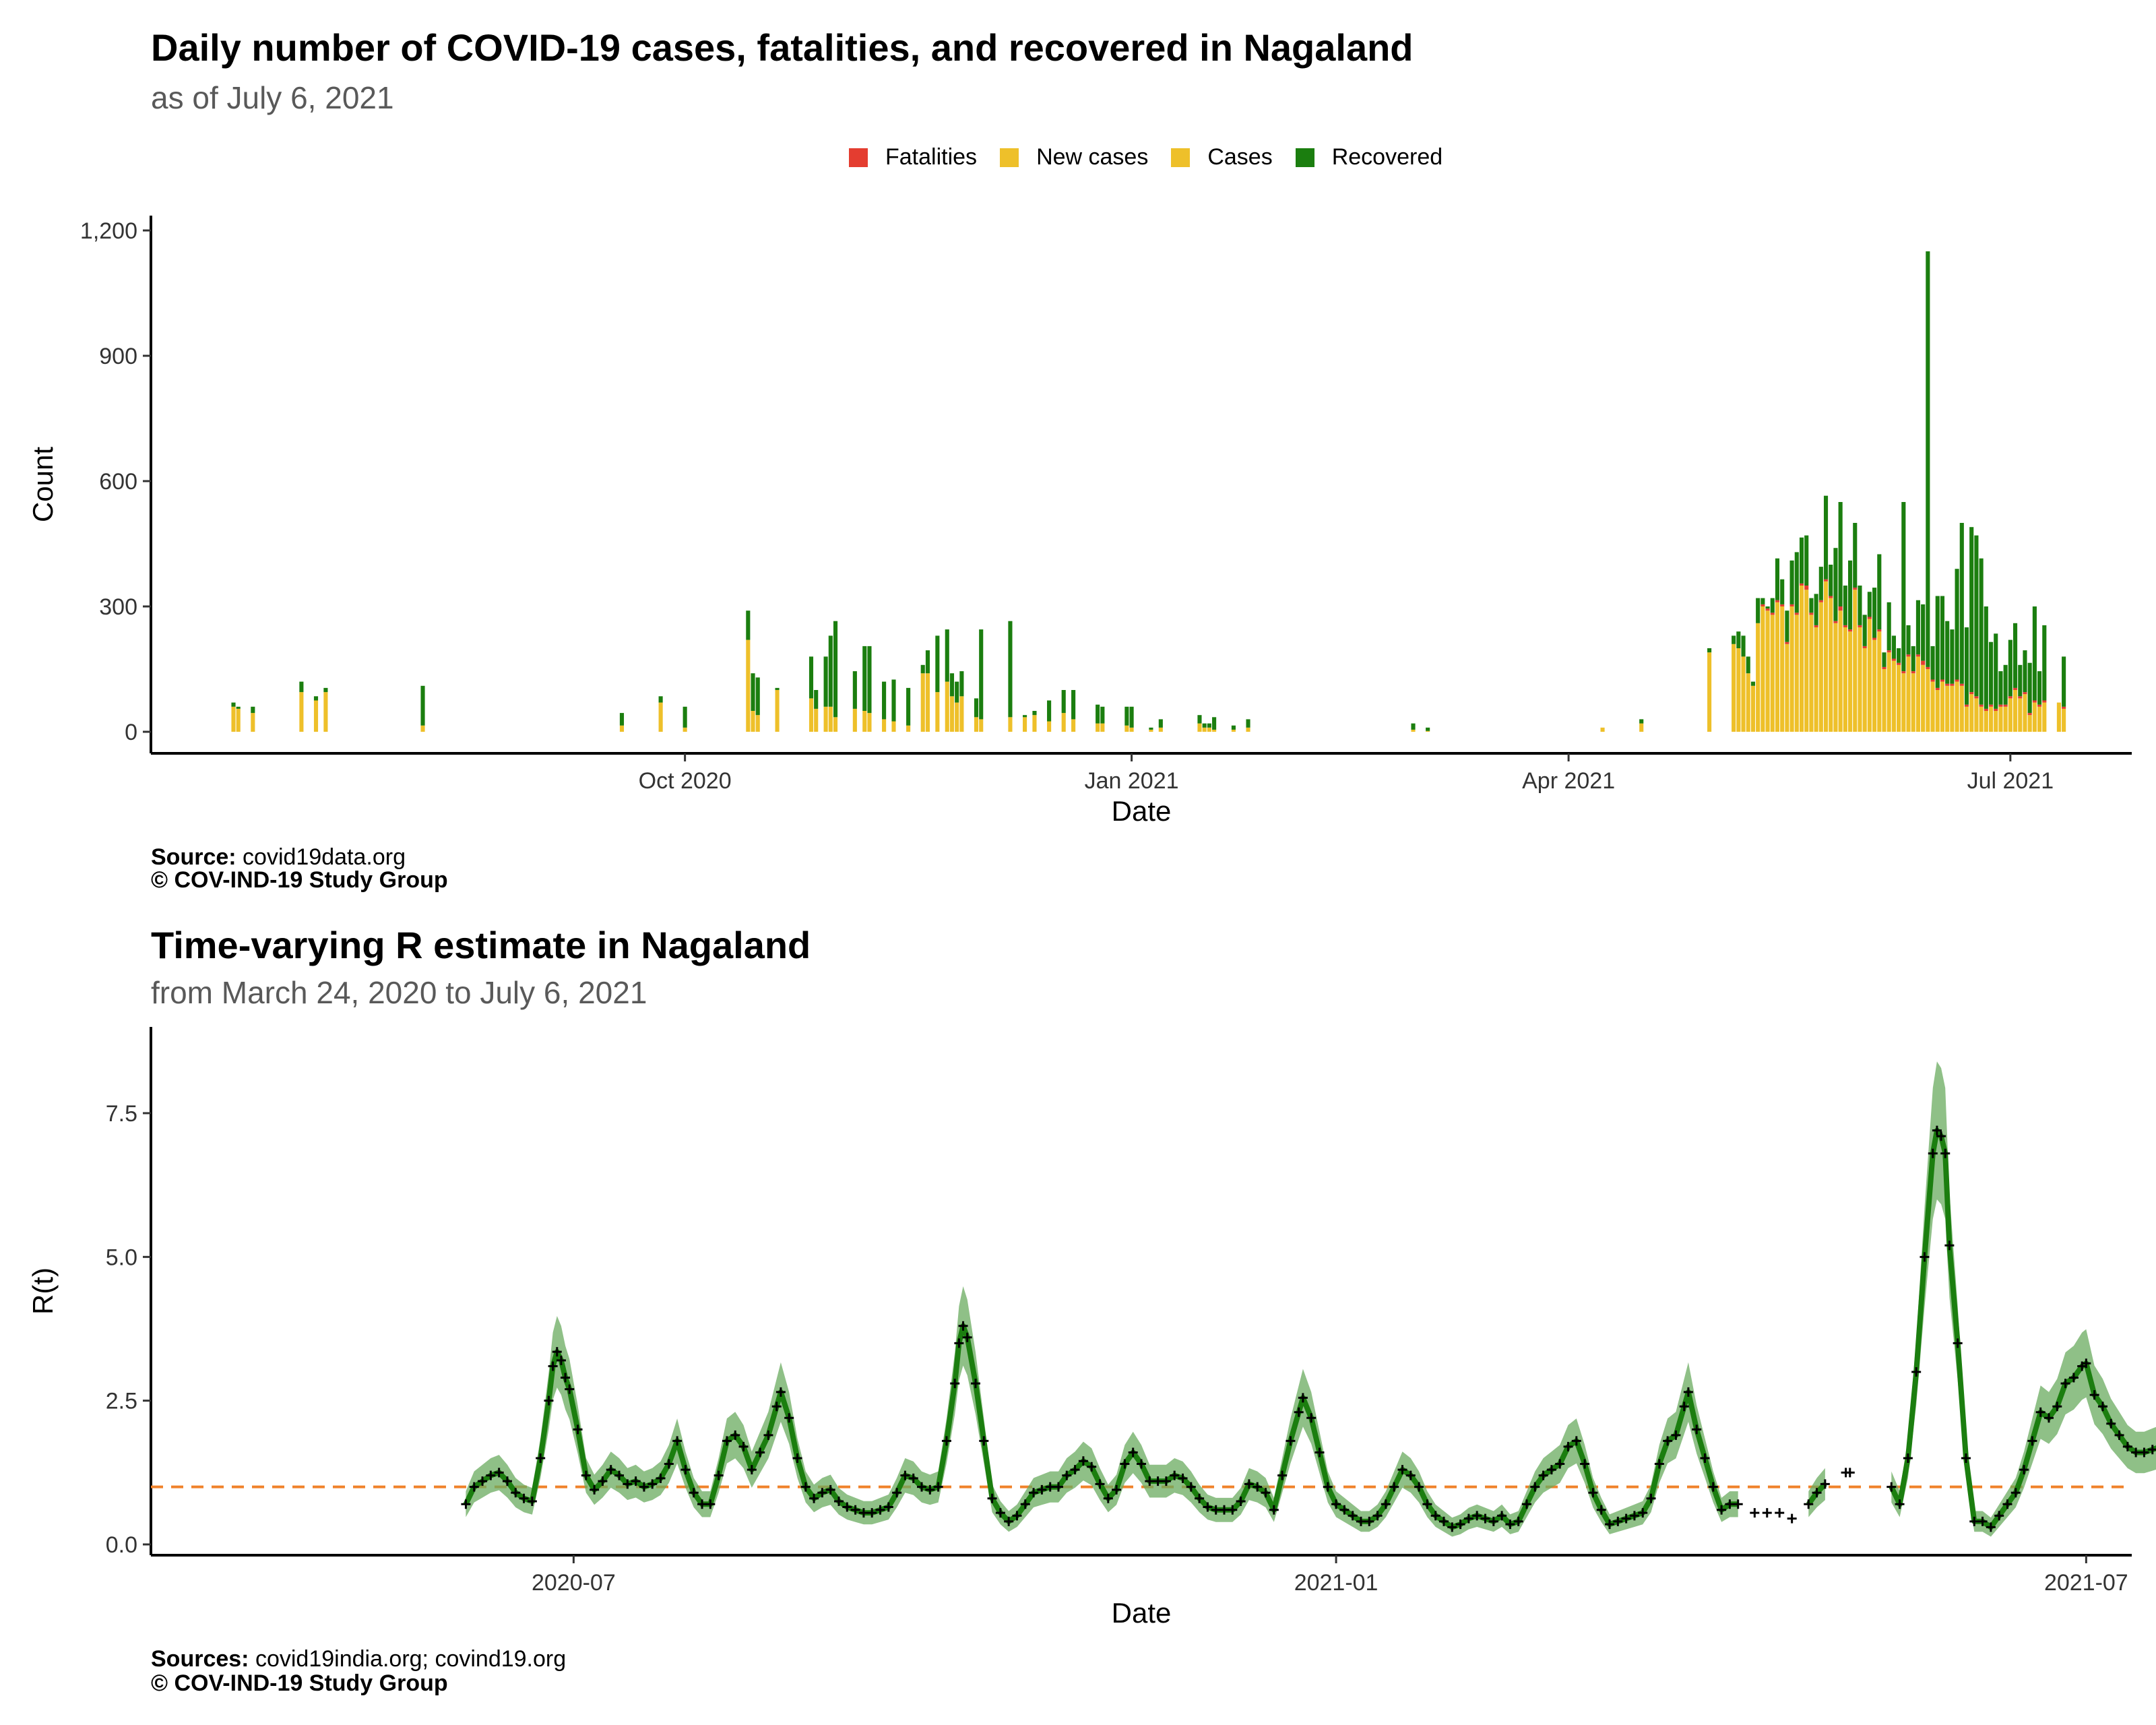  I want to click on chart2-caption-source-text: covid19india.org; covind19.org, so click(408, 1659).